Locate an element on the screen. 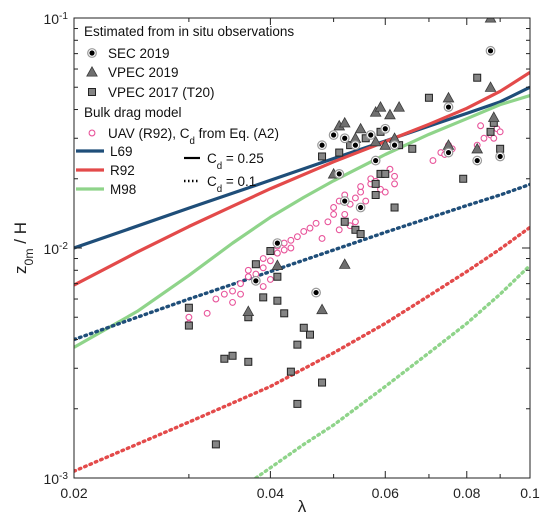 The width and height of the screenshot is (544, 521). y-tick-label-1: 10⁻² is located at coordinates (55, 249).